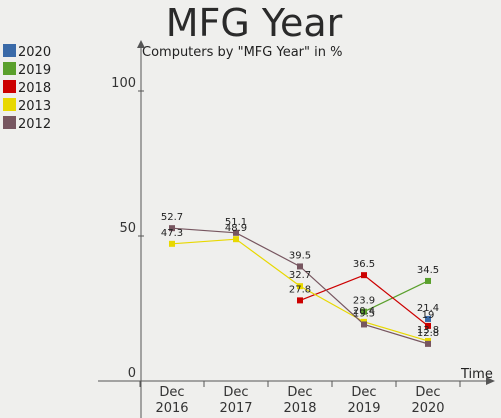 The image size is (501, 418). What do you see at coordinates (428, 270) in the screenshot?
I see `data-label-2019: 34.5` at bounding box center [428, 270].